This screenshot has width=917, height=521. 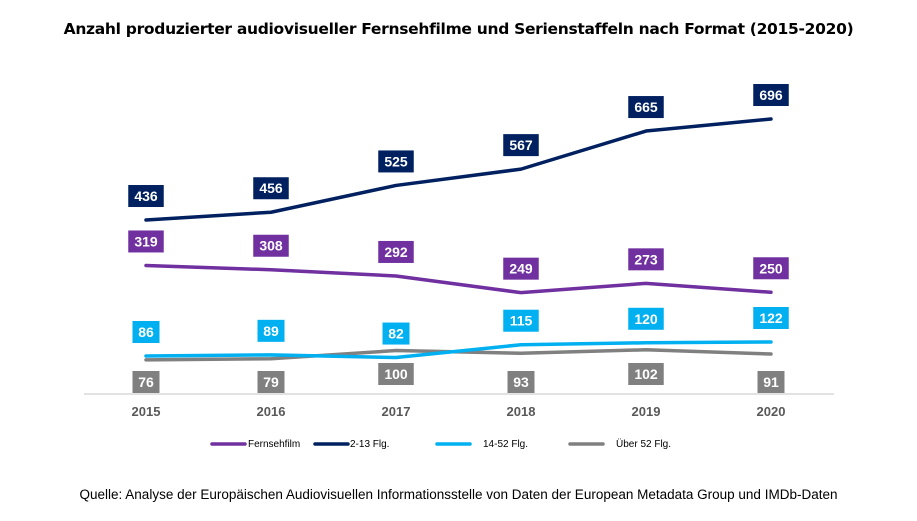 What do you see at coordinates (481, 444) in the screenshot?
I see `legend-item: 14-52 Flg.` at bounding box center [481, 444].